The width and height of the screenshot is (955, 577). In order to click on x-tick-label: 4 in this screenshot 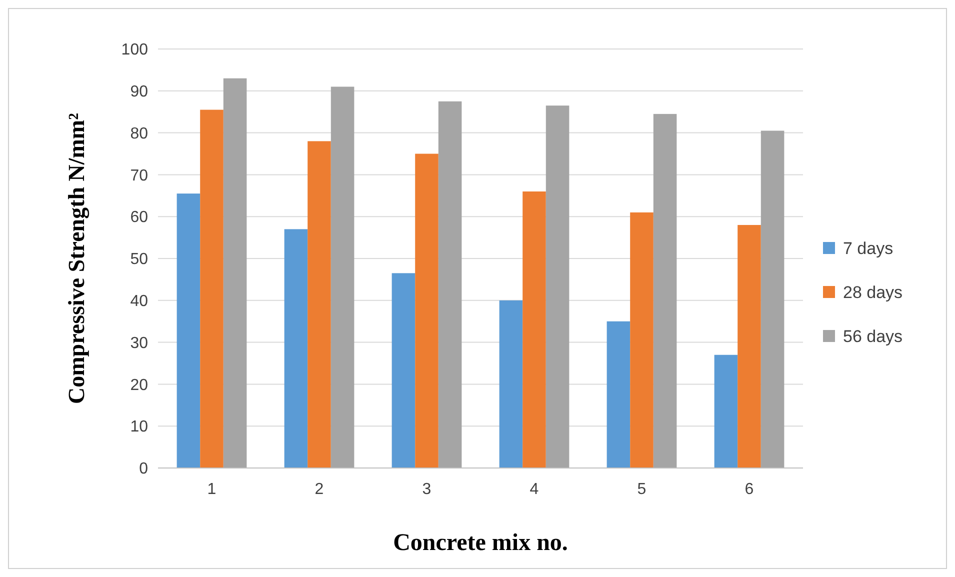, I will do `click(534, 489)`.